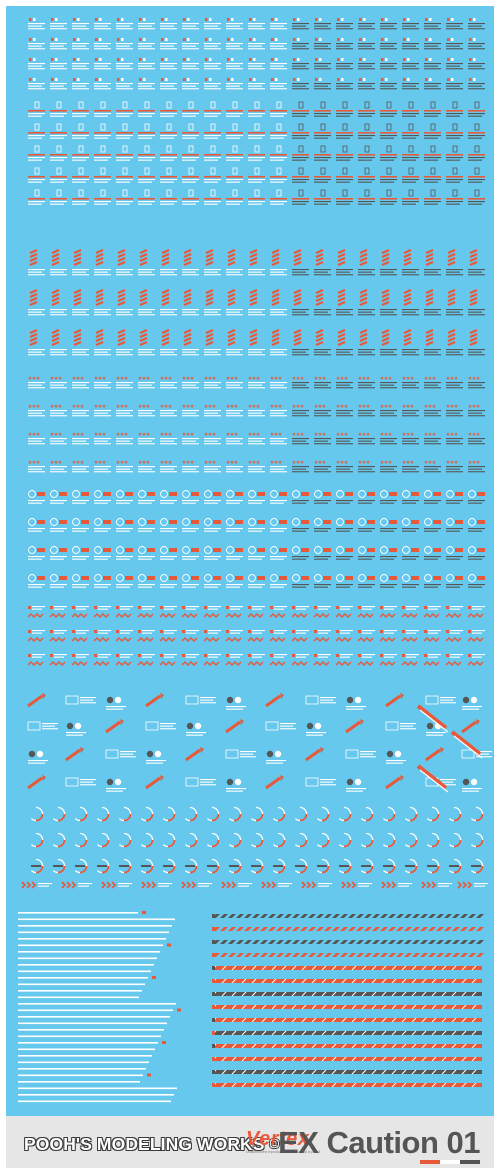  I want to click on arrow-icon, so click(35, 701).